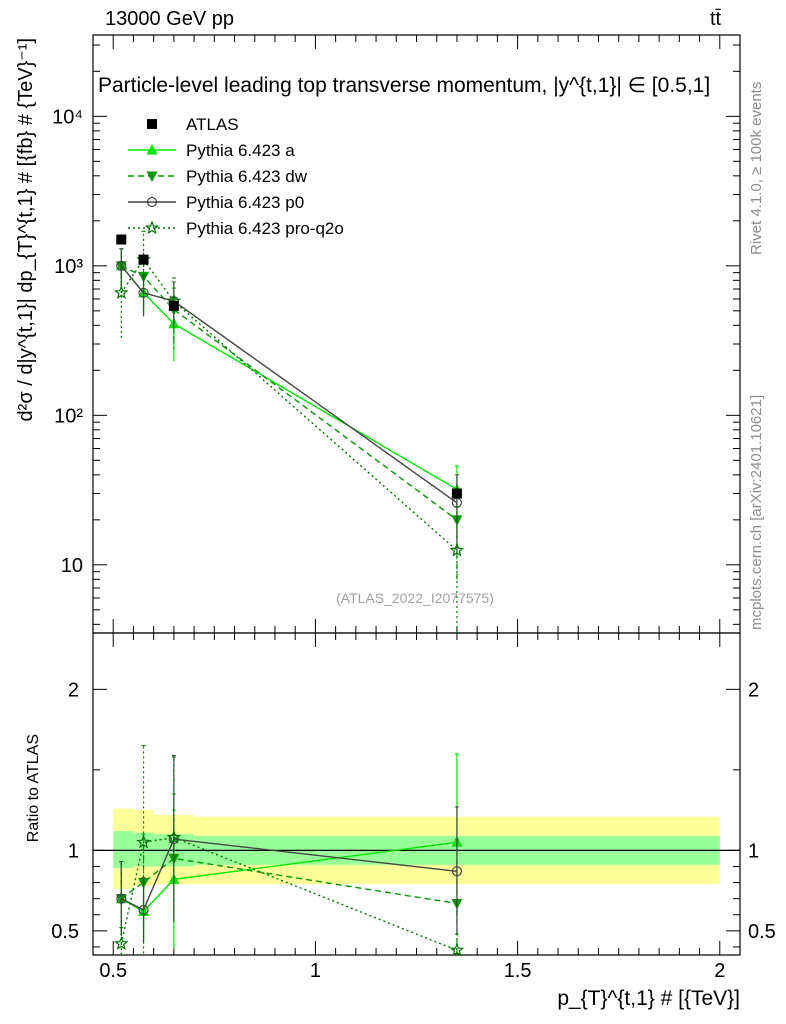 This screenshot has height=1024, width=786. I want to click on series-2-line-ratio, so click(288, 874).